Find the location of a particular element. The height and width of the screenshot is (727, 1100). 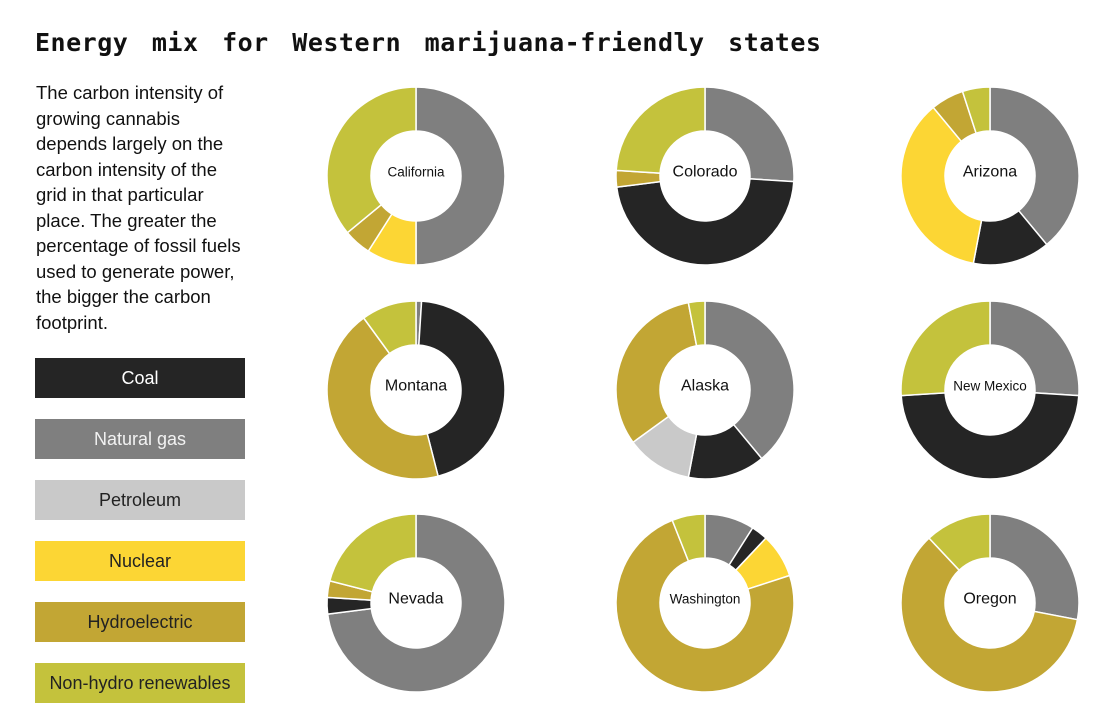

legend-item-non-hydro-renewables: Non-hydro renewables is located at coordinates (140, 683).